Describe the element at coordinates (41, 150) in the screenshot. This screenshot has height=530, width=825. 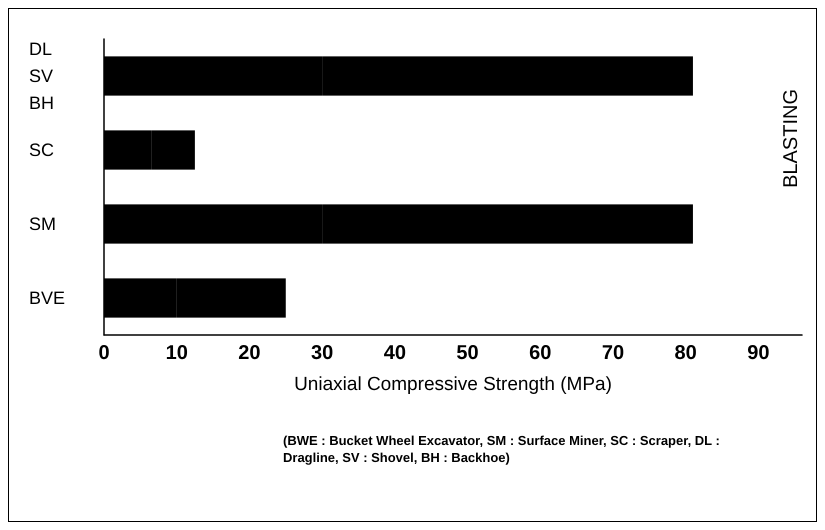
I see `y-tick-label: SC` at that location.